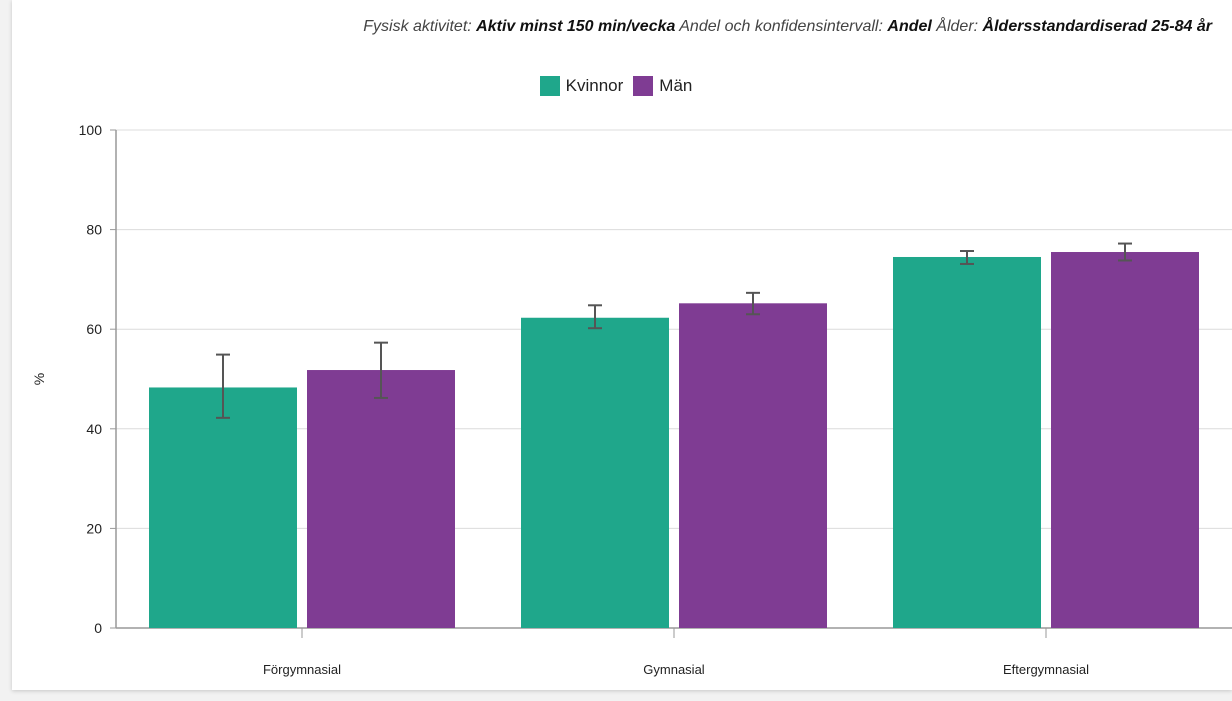 The width and height of the screenshot is (1232, 701). What do you see at coordinates (91, 130) in the screenshot?
I see `y-tick-label: 100` at bounding box center [91, 130].